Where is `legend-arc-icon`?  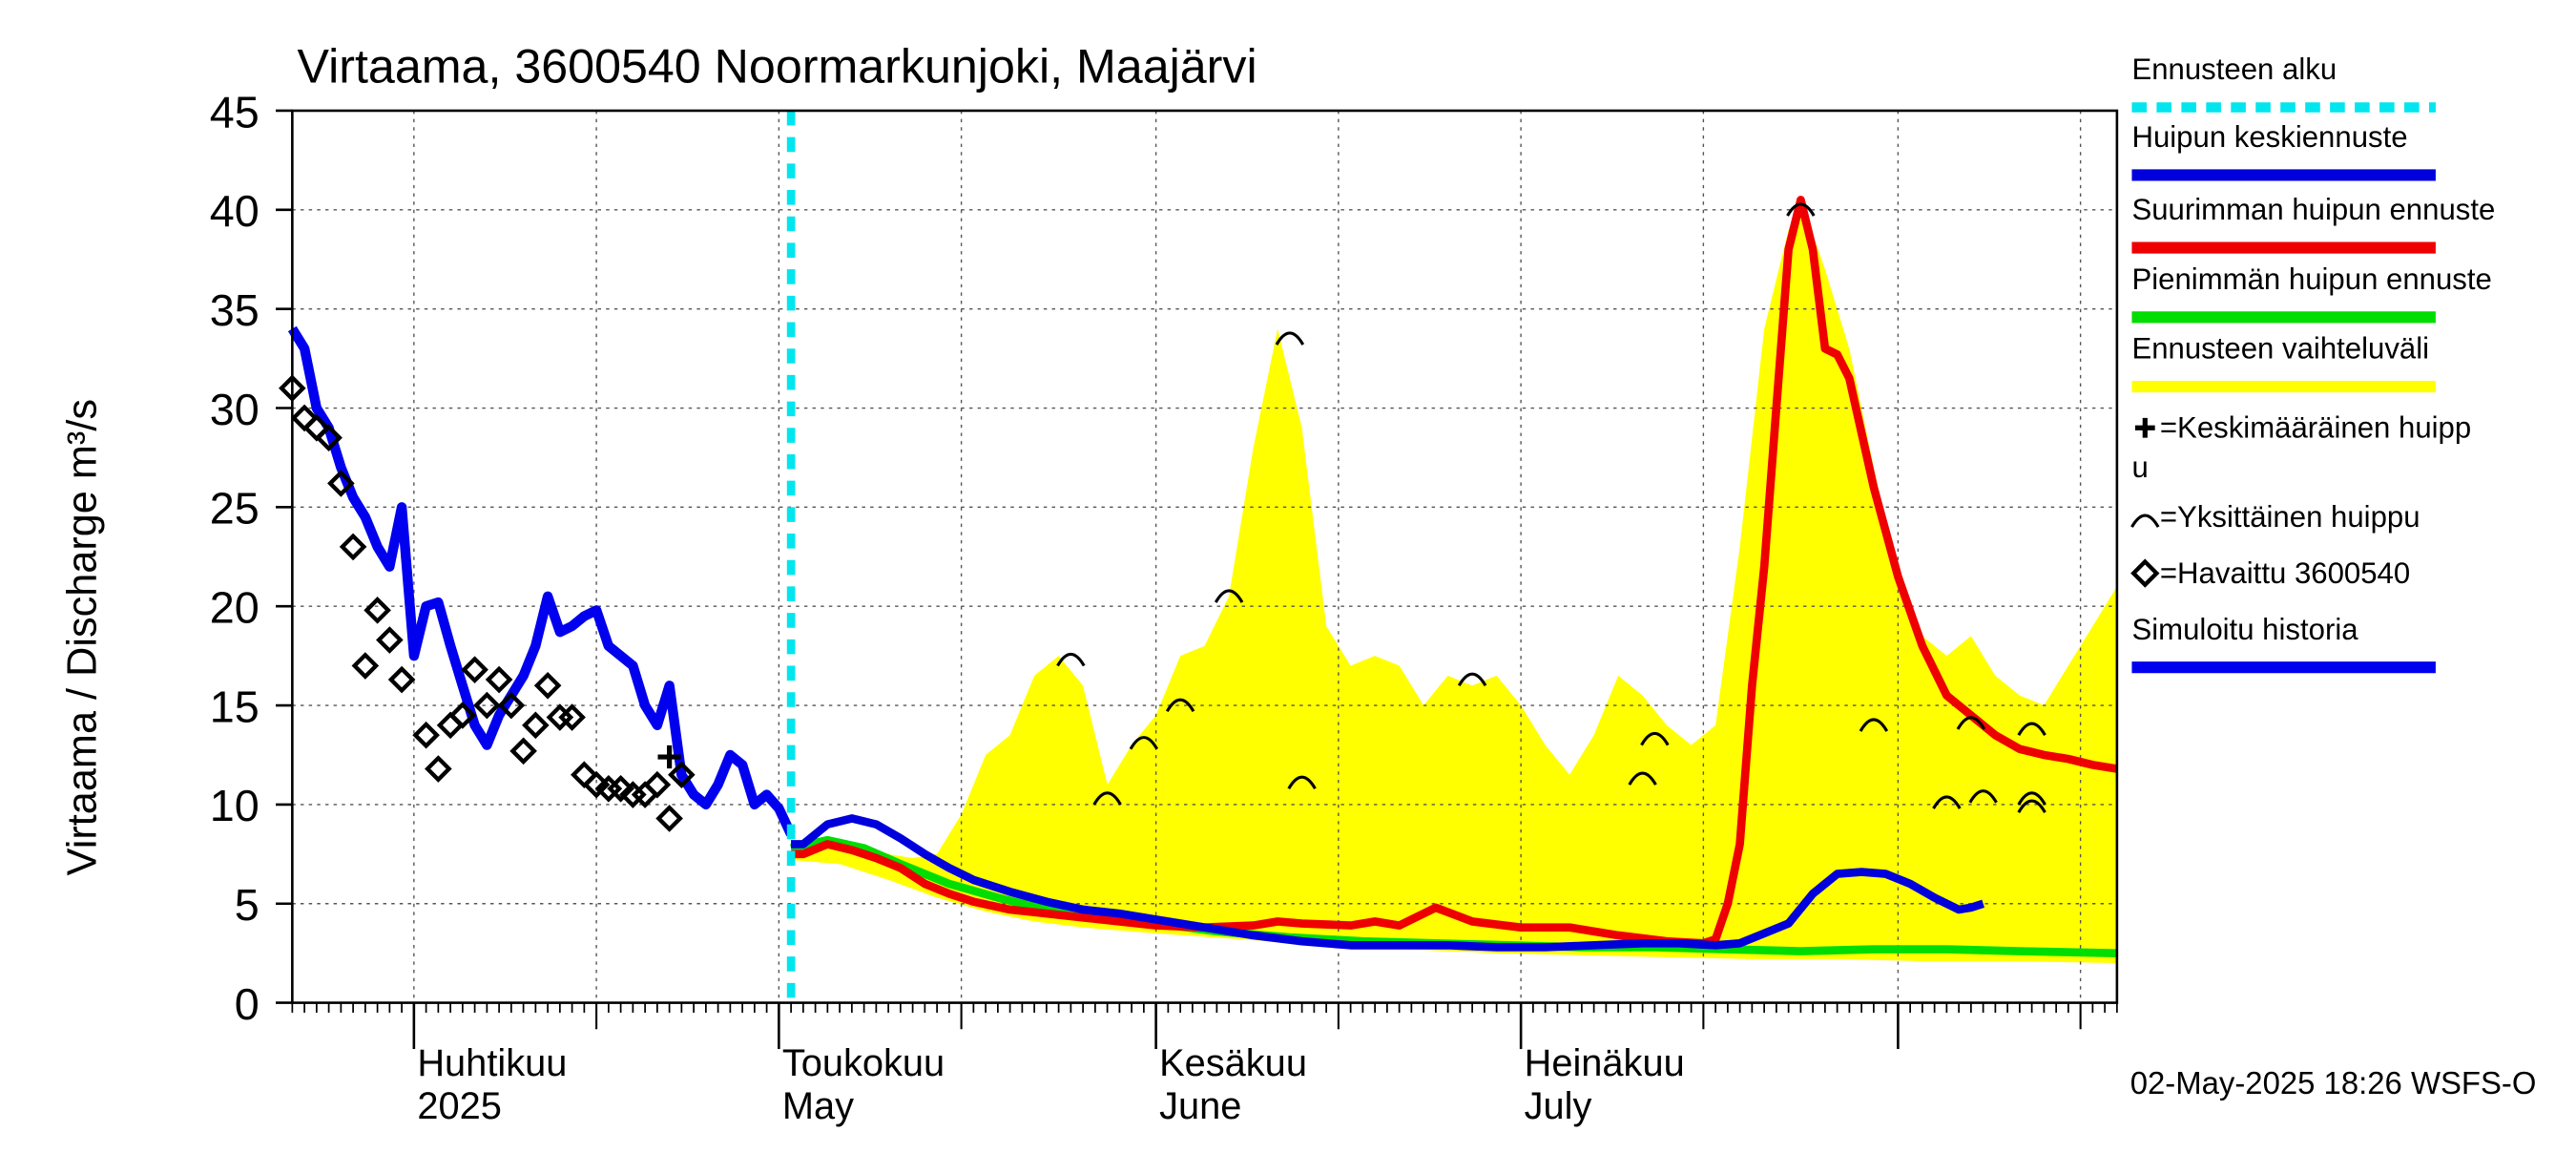 legend-arc-icon is located at coordinates (2145, 521).